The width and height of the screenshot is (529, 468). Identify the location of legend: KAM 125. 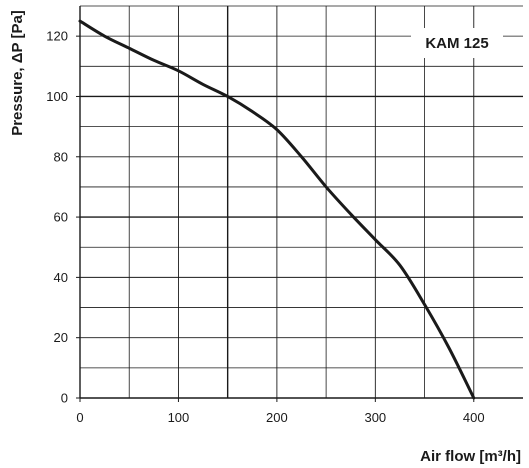
(457, 43).